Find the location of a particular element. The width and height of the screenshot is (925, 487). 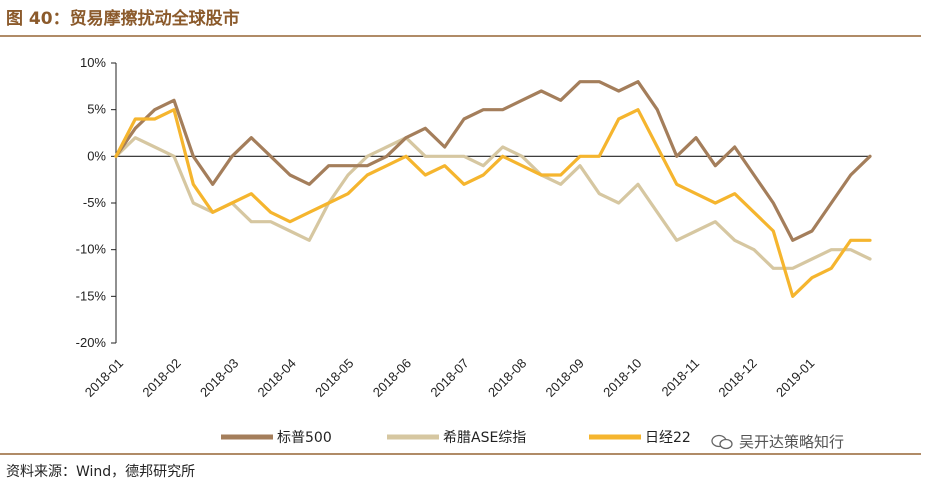

x-tick-label: 2018-05 is located at coordinates (334, 378).